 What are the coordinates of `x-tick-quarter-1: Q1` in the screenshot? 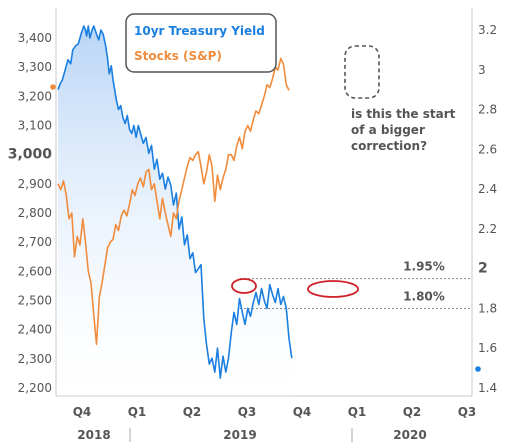 It's located at (137, 412).